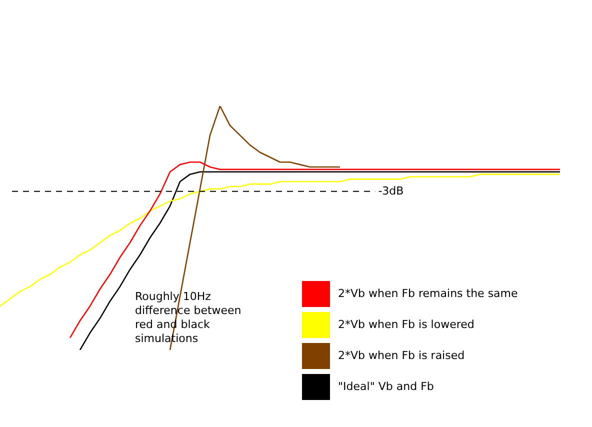 The height and width of the screenshot is (427, 592). I want to click on legend-label: 2*Vb when Fb remains the same, so click(428, 293).